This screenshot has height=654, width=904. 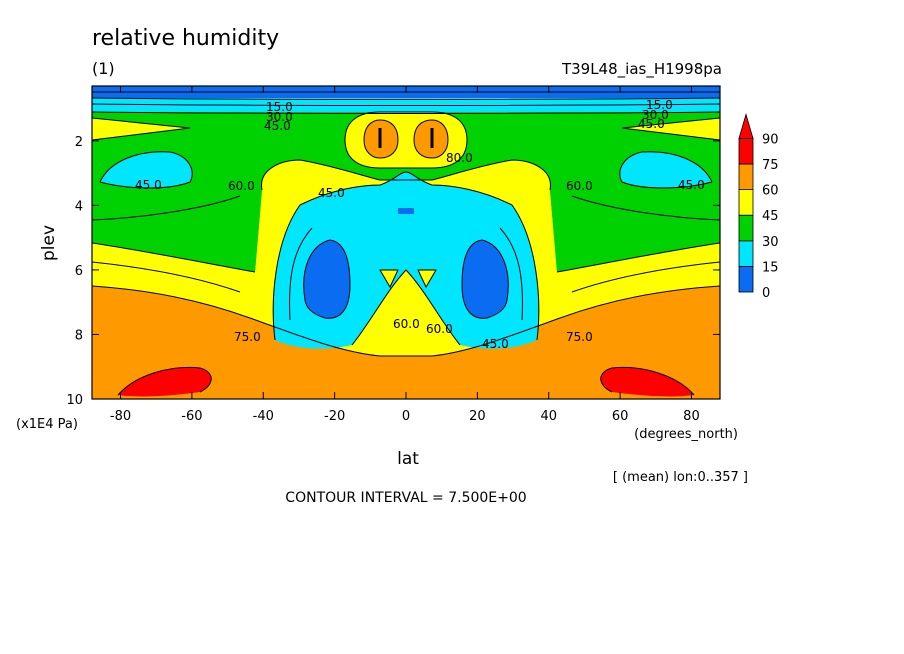 I want to click on colorbar-label: 30, so click(x=770, y=242).